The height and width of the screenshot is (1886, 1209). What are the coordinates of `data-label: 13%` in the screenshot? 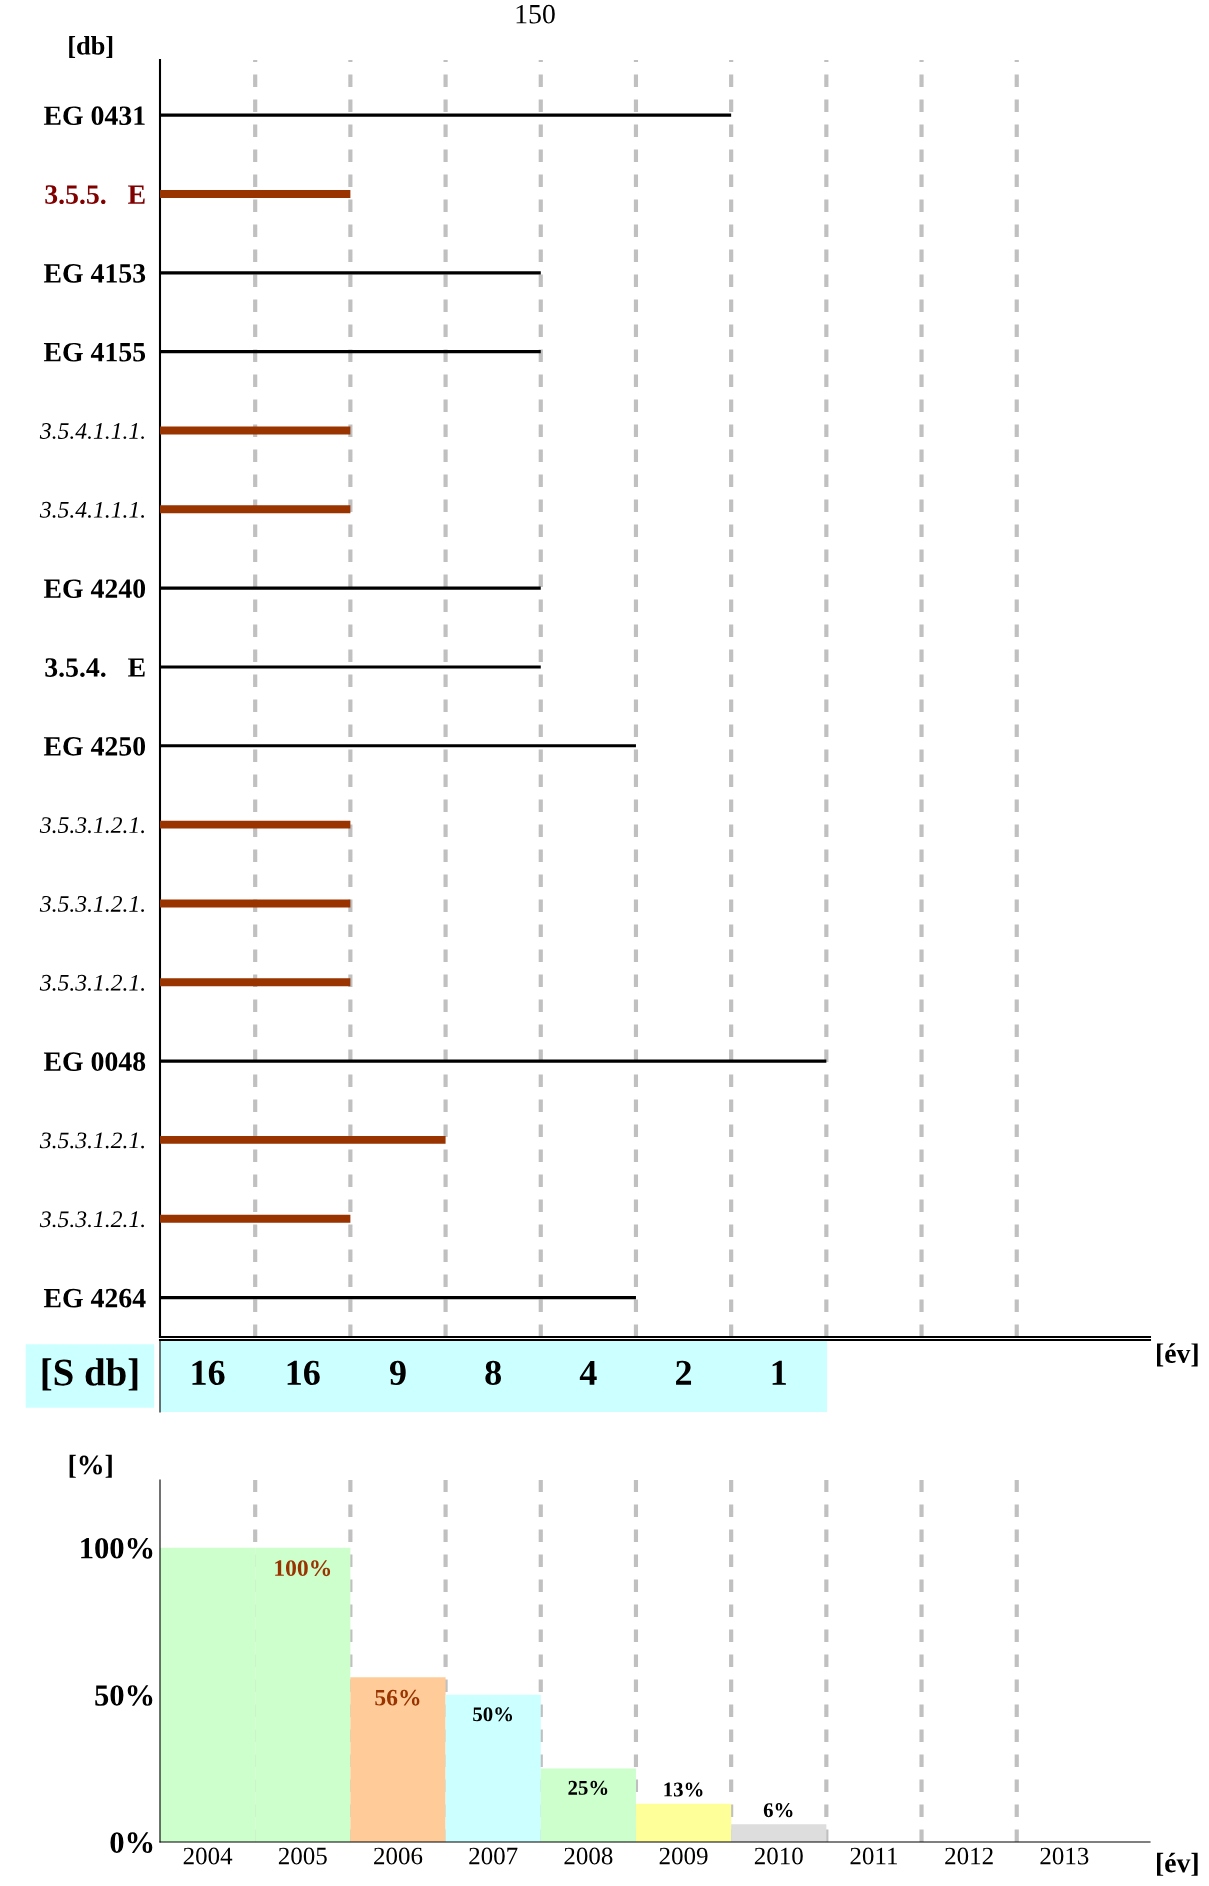 It's located at (683, 1789).